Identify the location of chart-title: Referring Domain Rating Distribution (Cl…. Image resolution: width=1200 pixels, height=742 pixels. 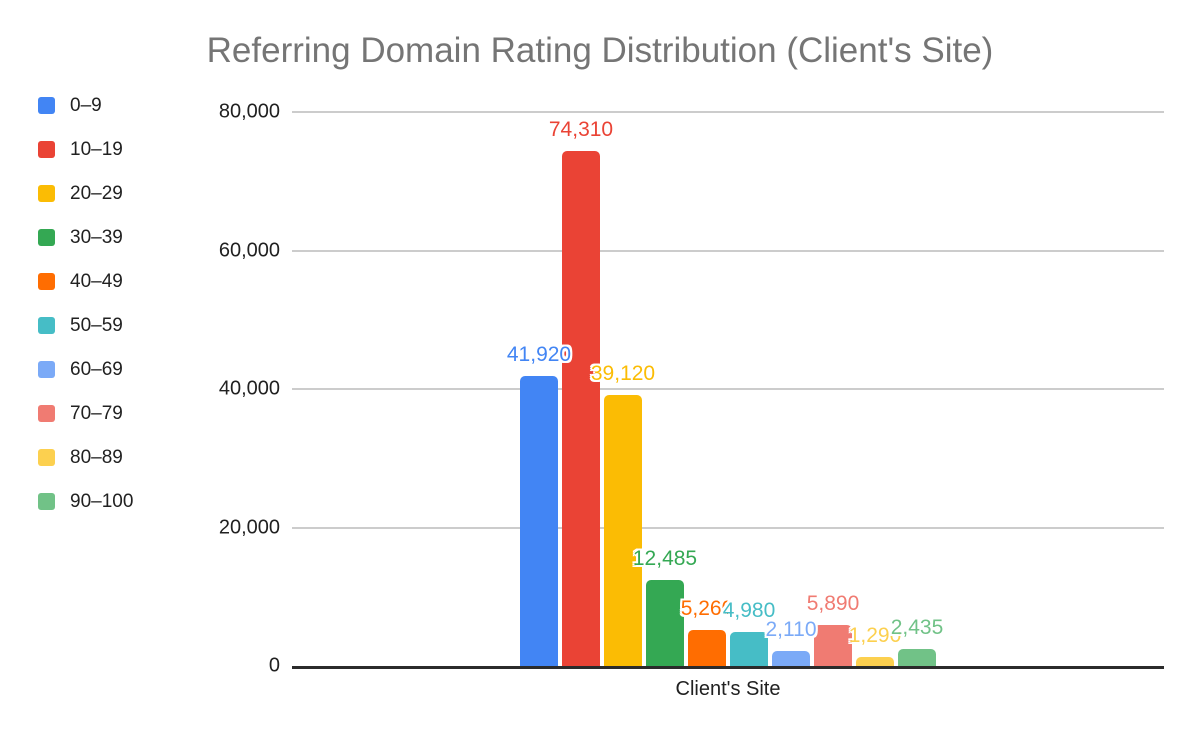
(600, 50).